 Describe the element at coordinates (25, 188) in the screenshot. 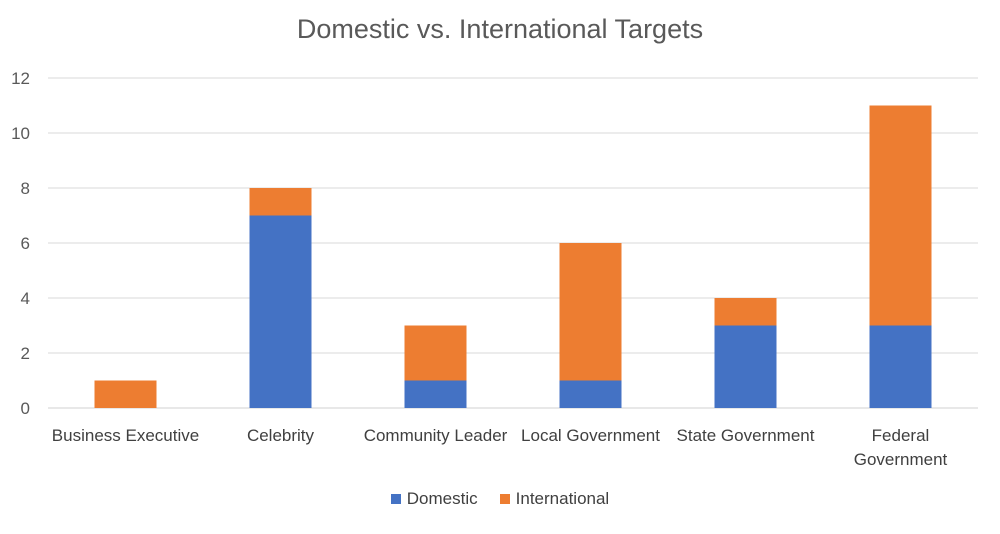

I see `y-tick-label-8: 8` at that location.